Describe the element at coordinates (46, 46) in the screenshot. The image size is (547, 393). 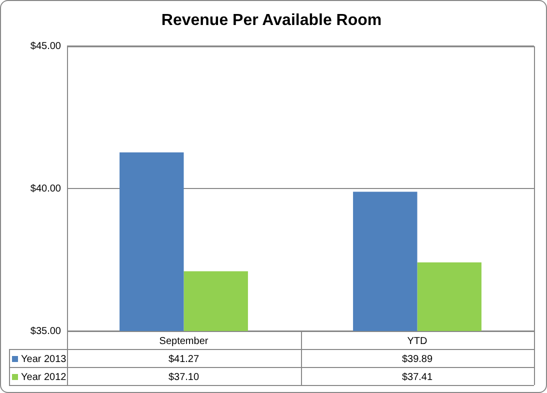
I see `y-tick-label: $45.00` at that location.